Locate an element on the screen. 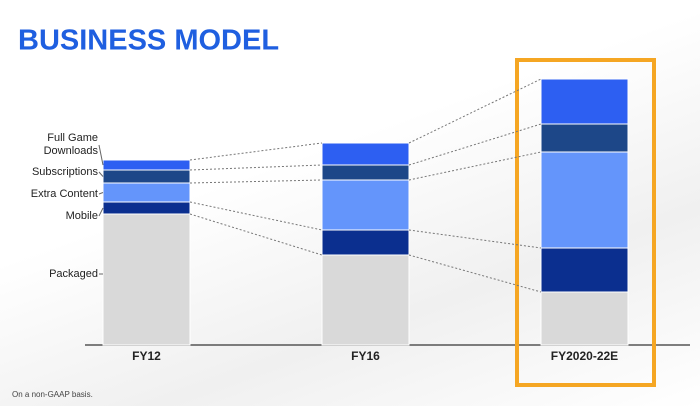 The width and height of the screenshot is (700, 406). x-tick-label: FY12 is located at coordinates (146, 356).